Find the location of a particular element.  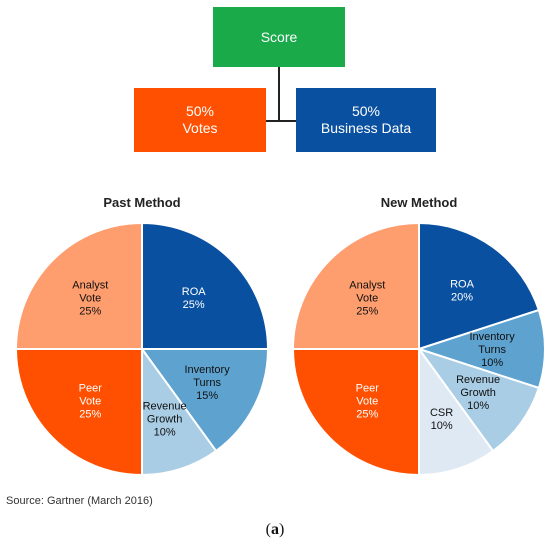

past-method-label-peer-vote: Peer Vote 25% is located at coordinates (91, 402).